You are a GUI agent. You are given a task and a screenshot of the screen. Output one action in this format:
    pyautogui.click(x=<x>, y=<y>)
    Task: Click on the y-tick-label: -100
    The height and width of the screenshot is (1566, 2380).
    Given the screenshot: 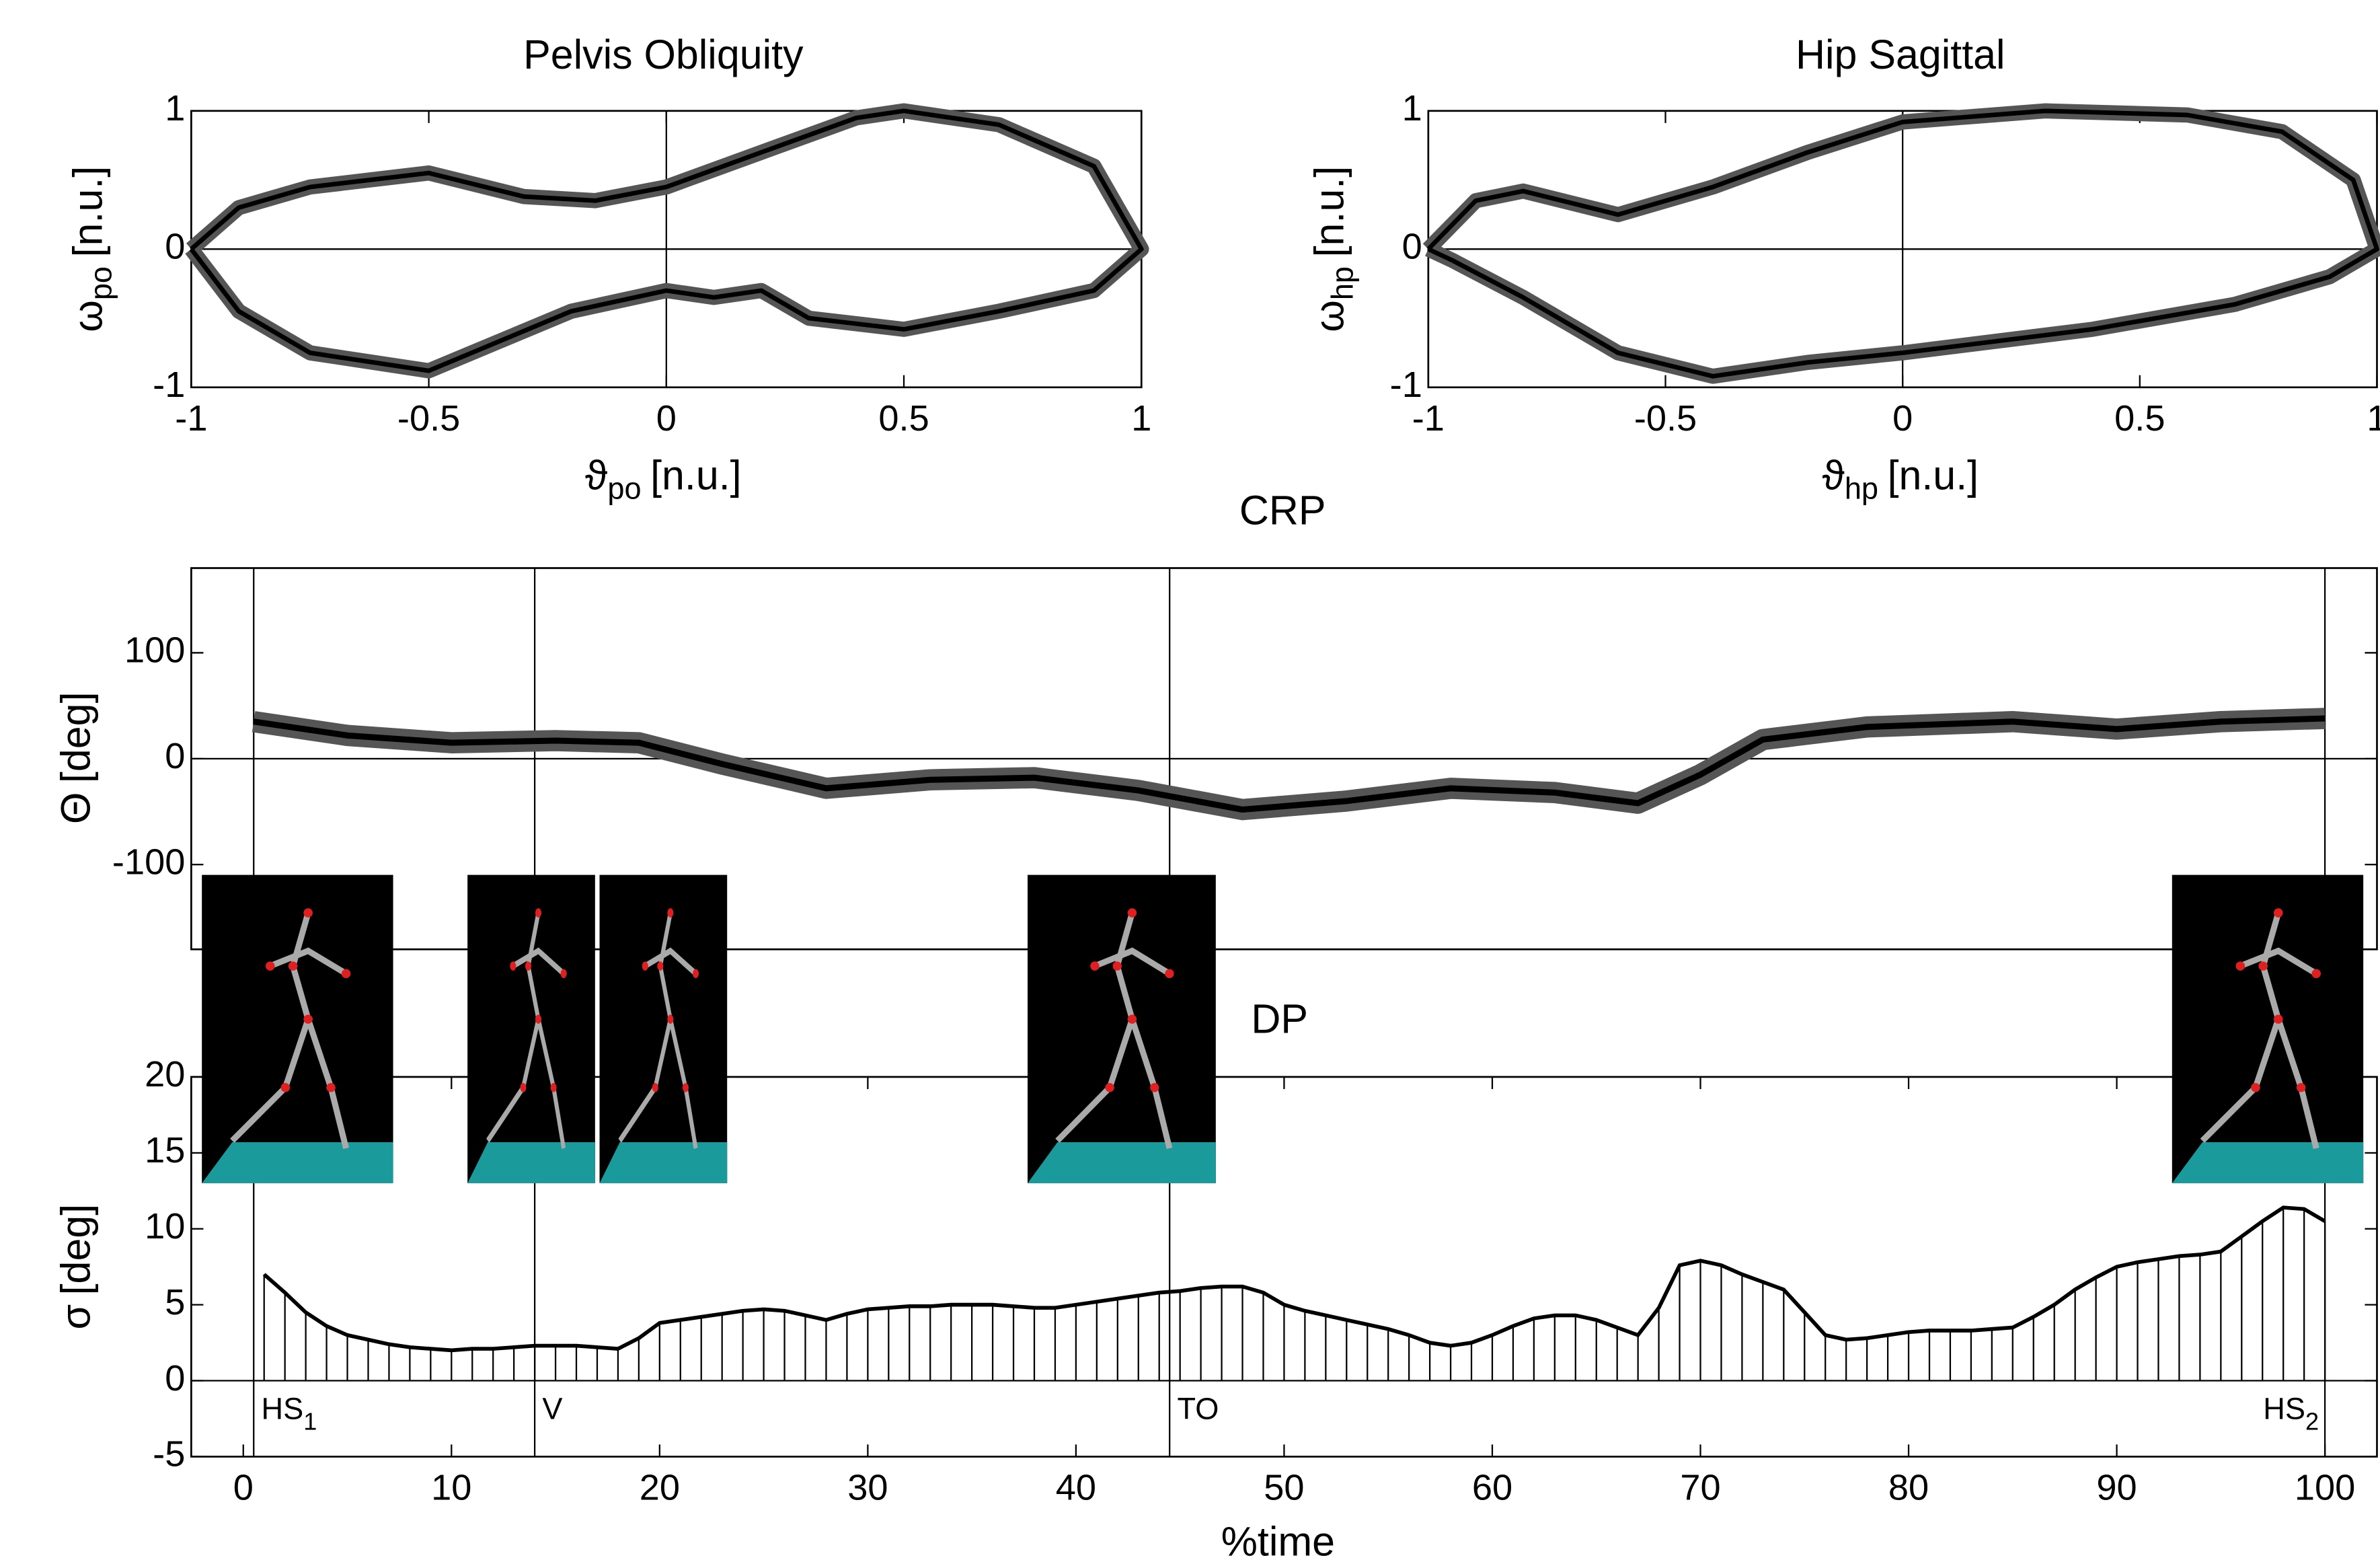 What is the action you would take?
    pyautogui.click(x=148, y=863)
    